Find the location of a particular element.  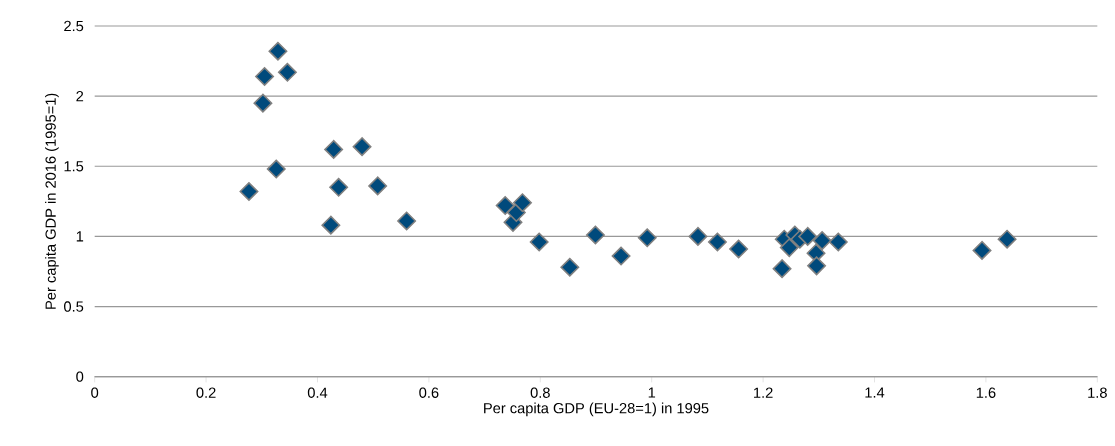

y-tick-label: 1.5 is located at coordinates (74, 166).